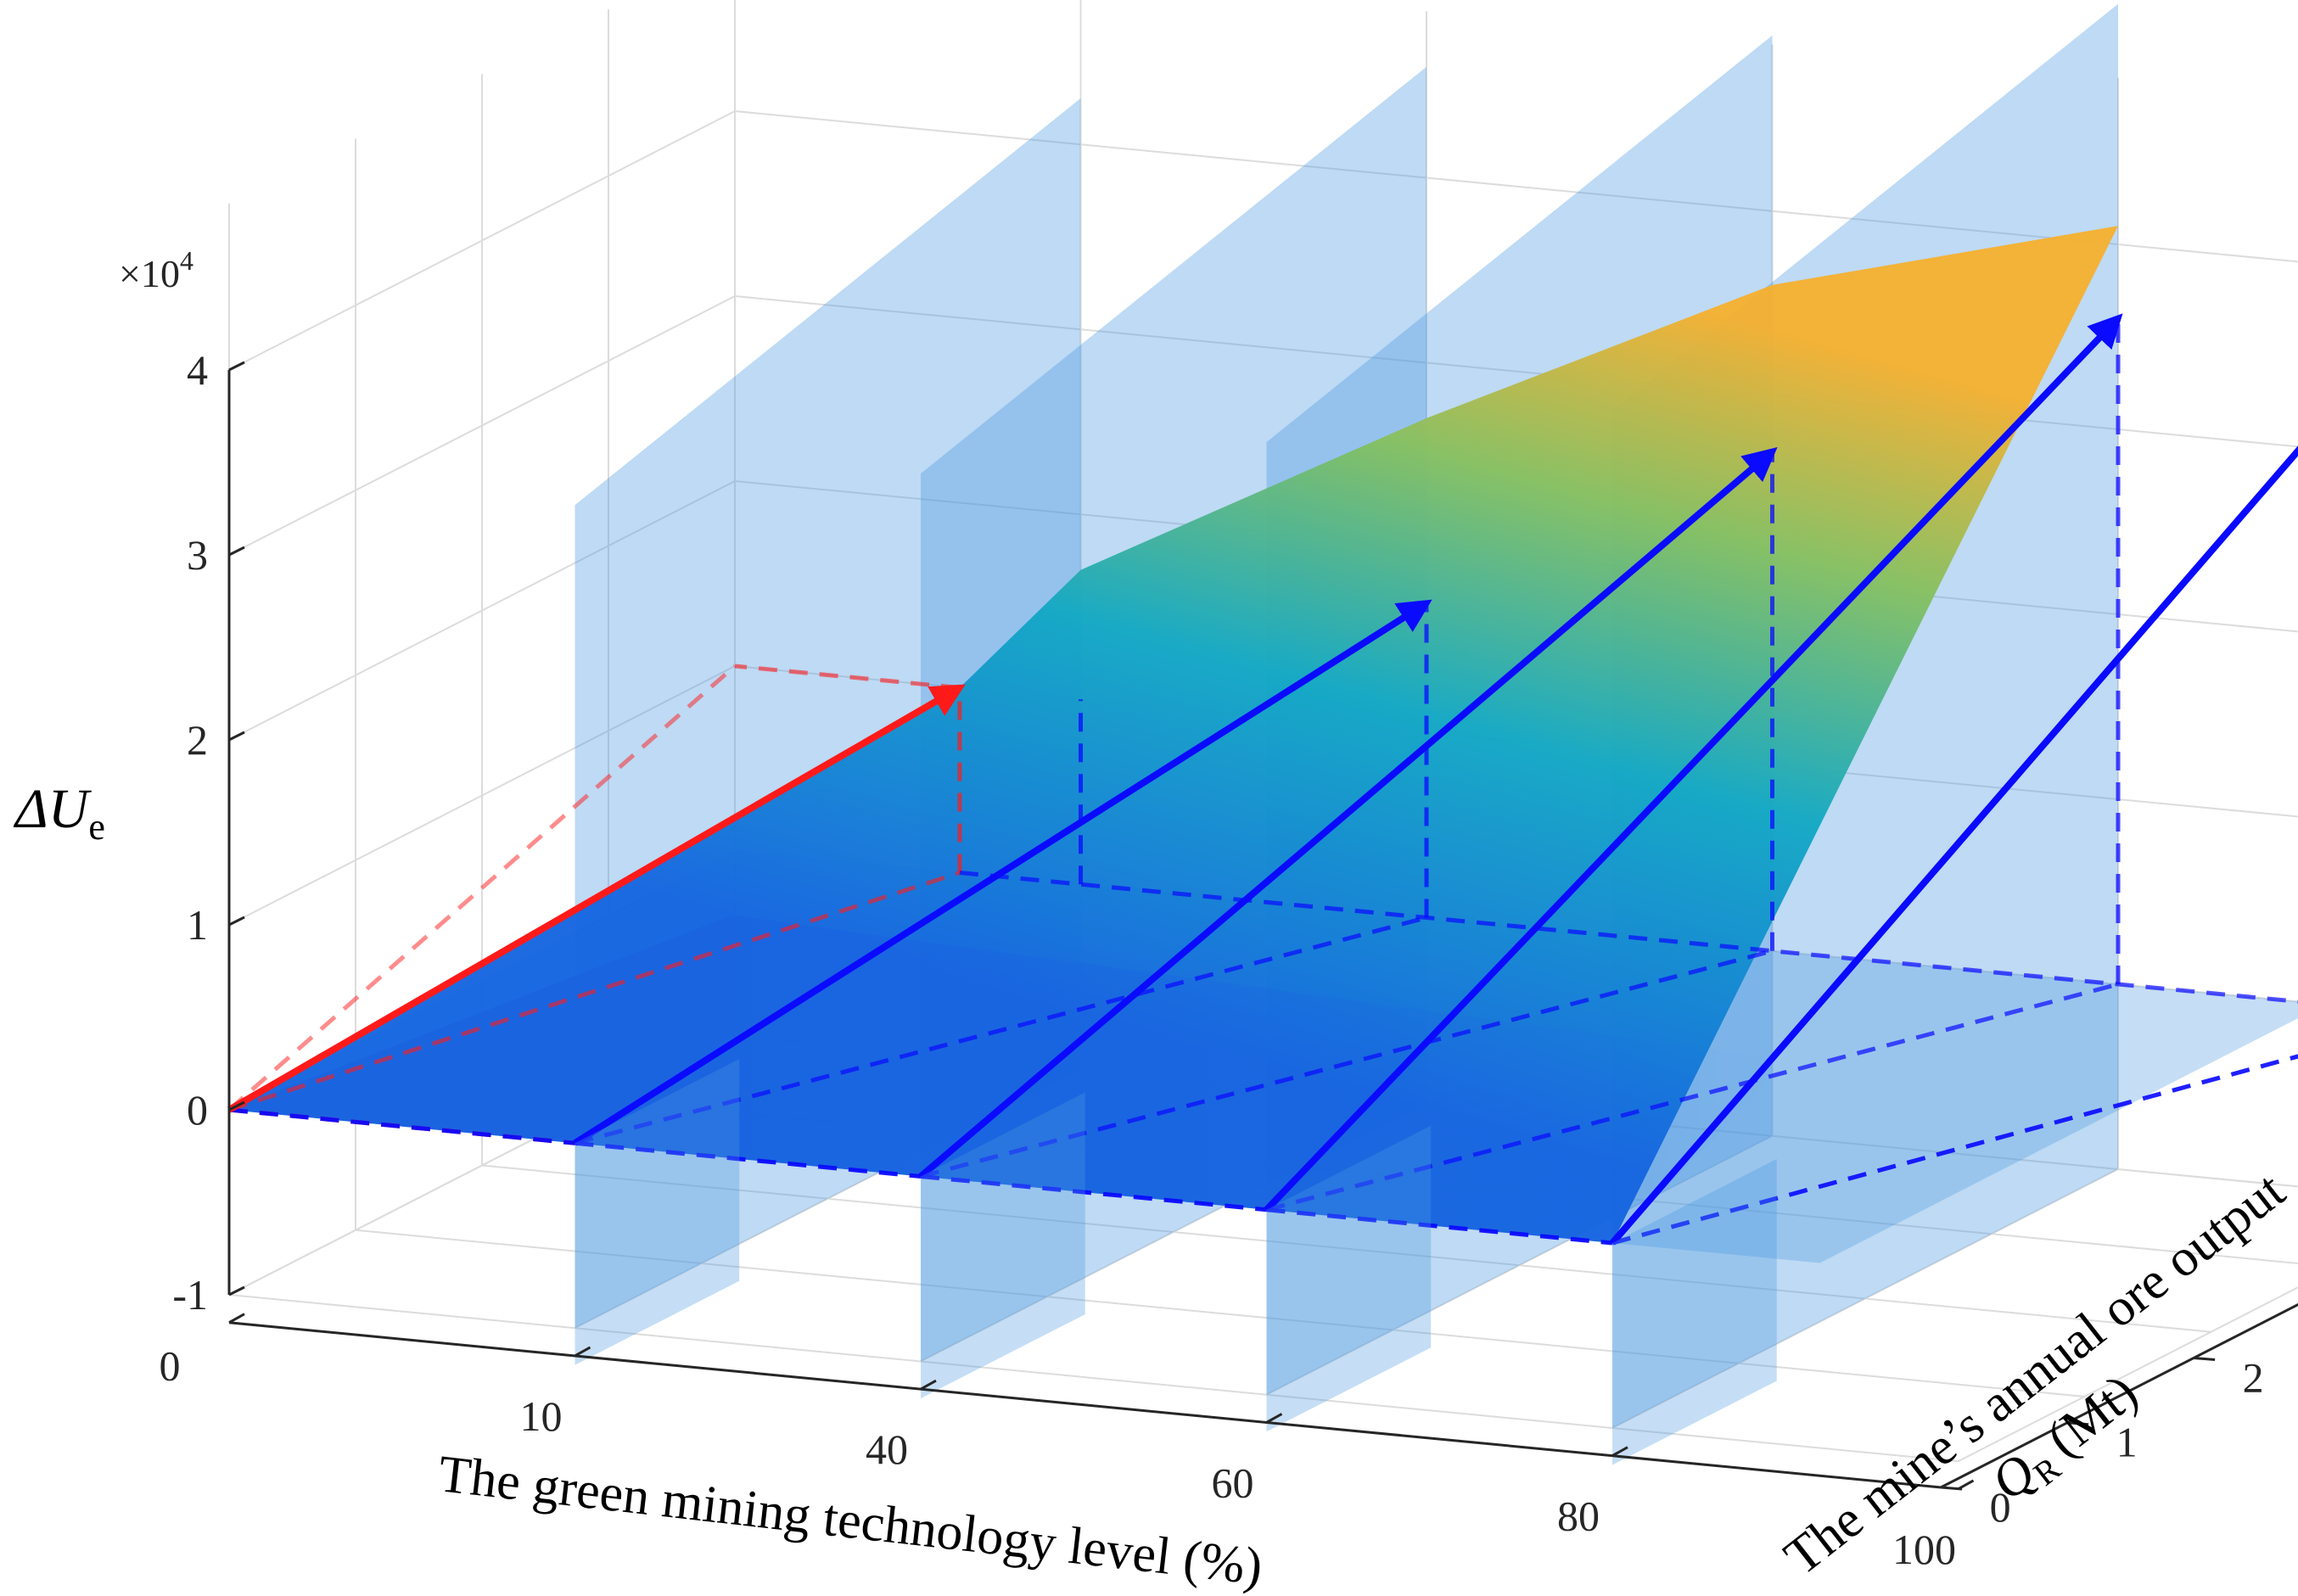 The height and width of the screenshot is (1596, 2298). I want to click on blue-dash-back, so click(1628, 937).